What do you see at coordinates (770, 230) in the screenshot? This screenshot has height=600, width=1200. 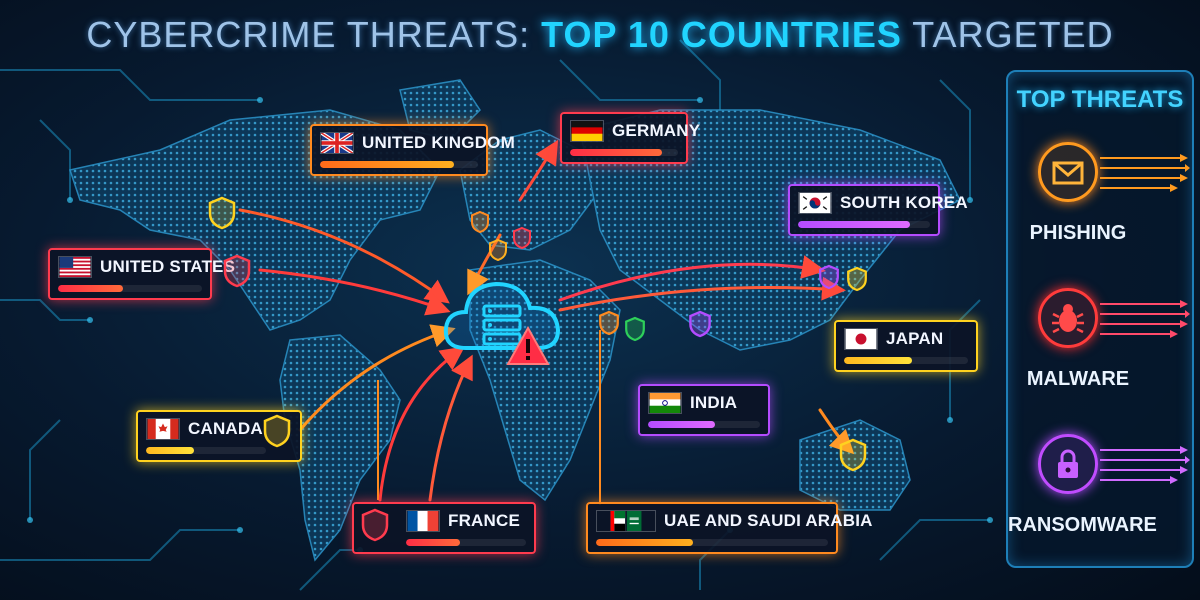 I see `asia-shape` at bounding box center [770, 230].